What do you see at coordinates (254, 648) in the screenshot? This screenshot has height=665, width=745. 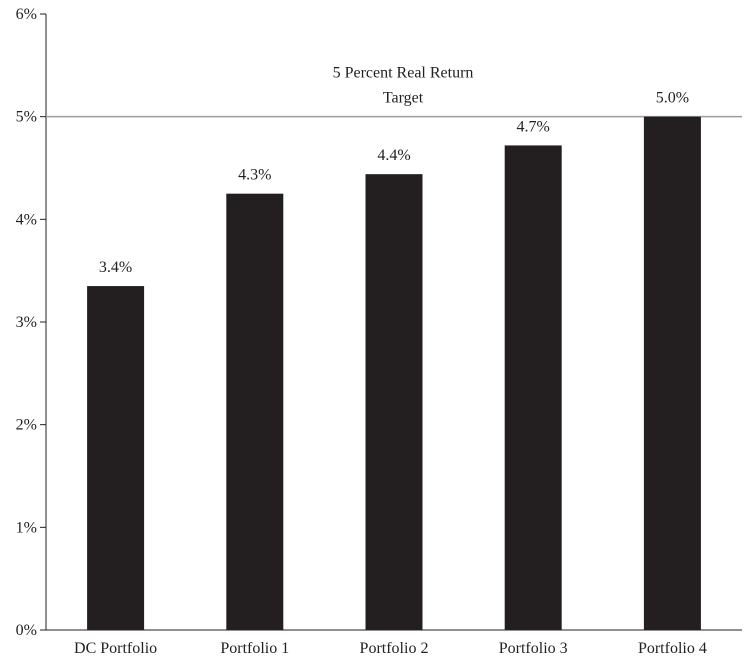 I see `x-tick-label: Portfolio 1` at bounding box center [254, 648].